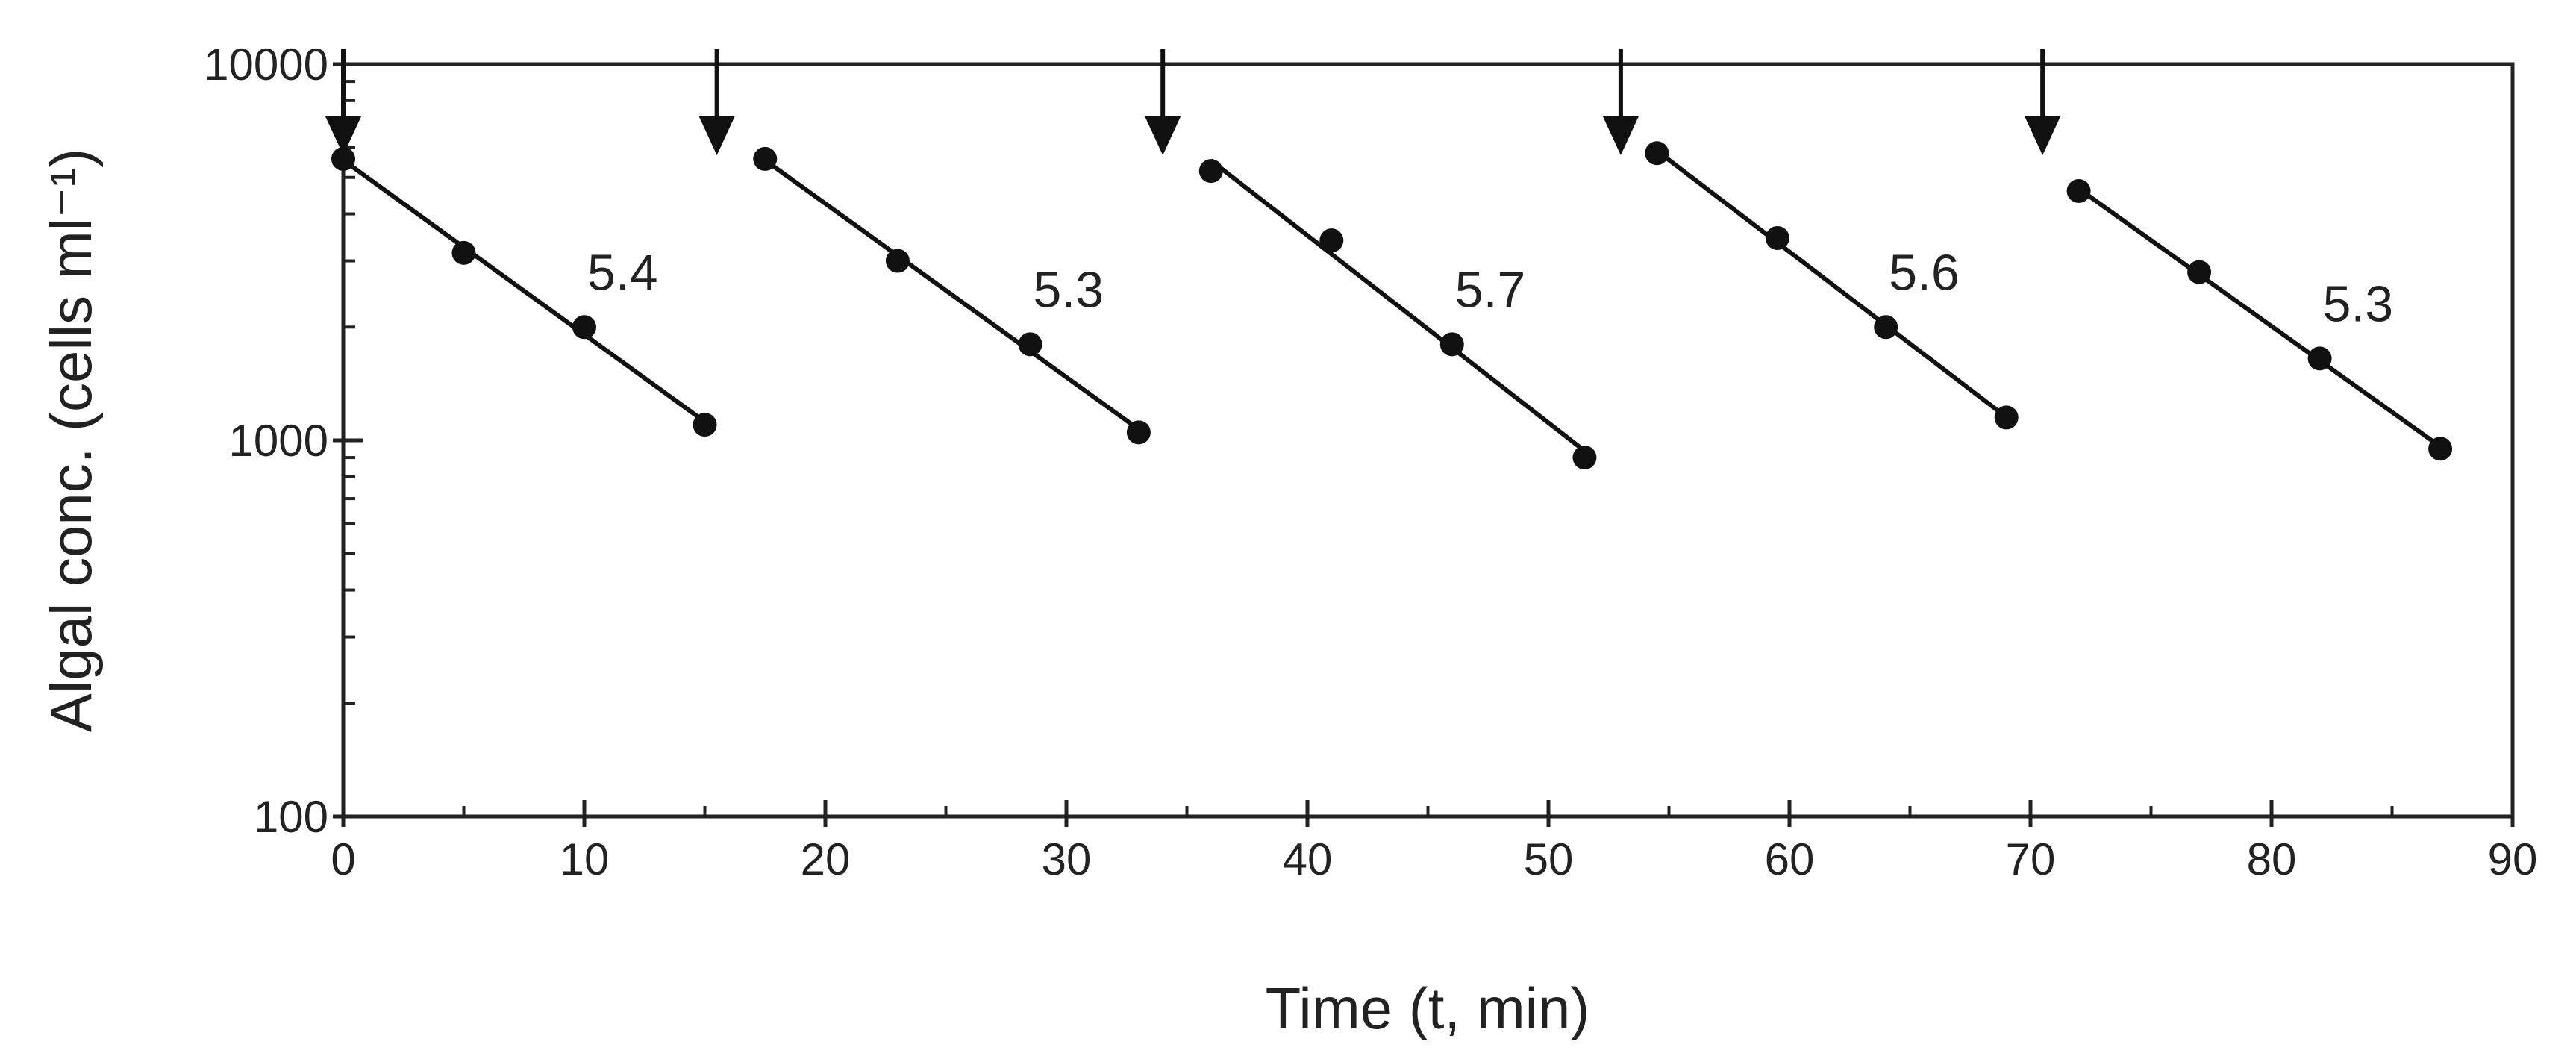 The image size is (2576, 1062). What do you see at coordinates (1067, 859) in the screenshot?
I see `x-tick-label: 30` at bounding box center [1067, 859].